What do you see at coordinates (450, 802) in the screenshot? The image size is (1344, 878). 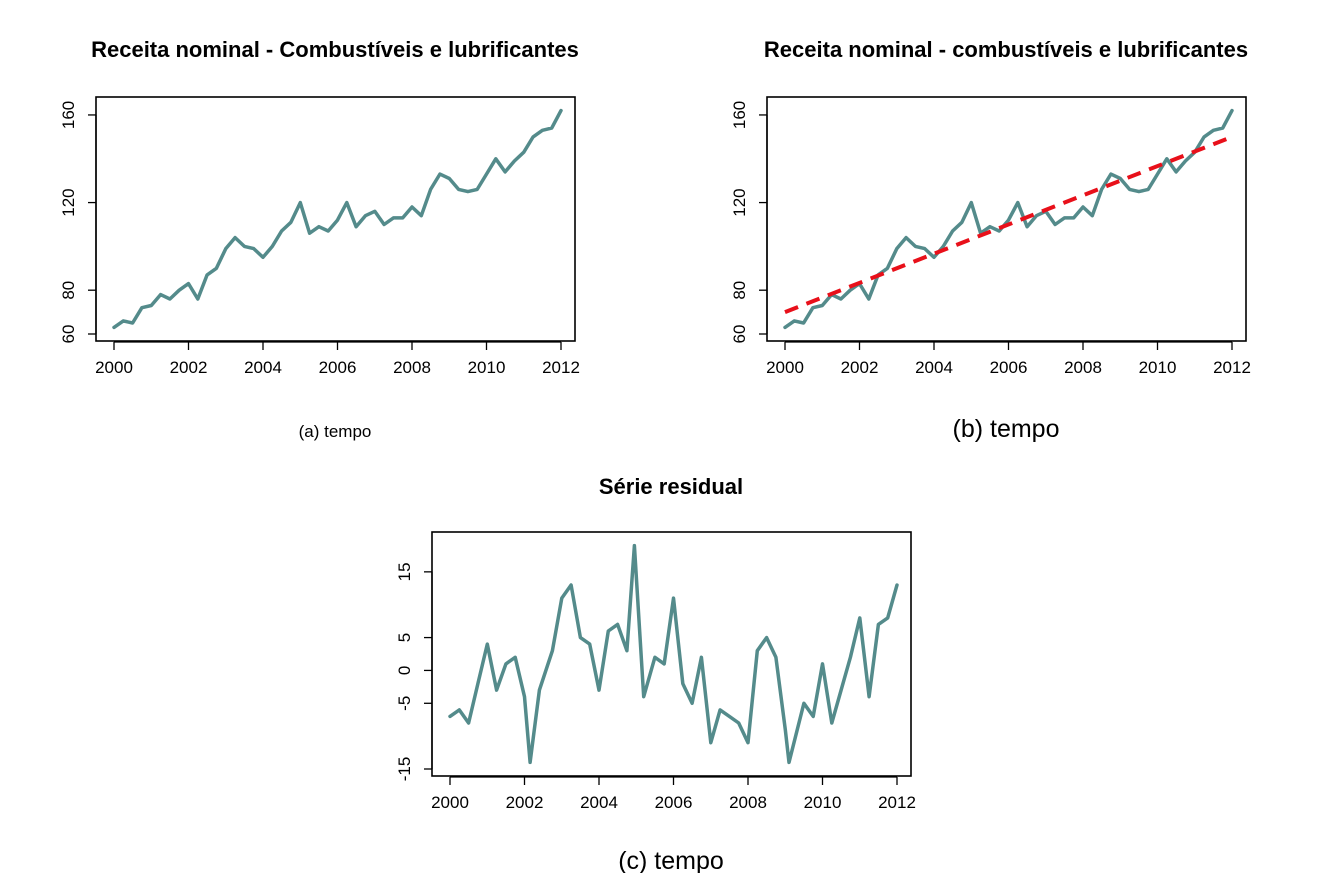 I see `chart-c-x-tick-label: 2000` at bounding box center [450, 802].